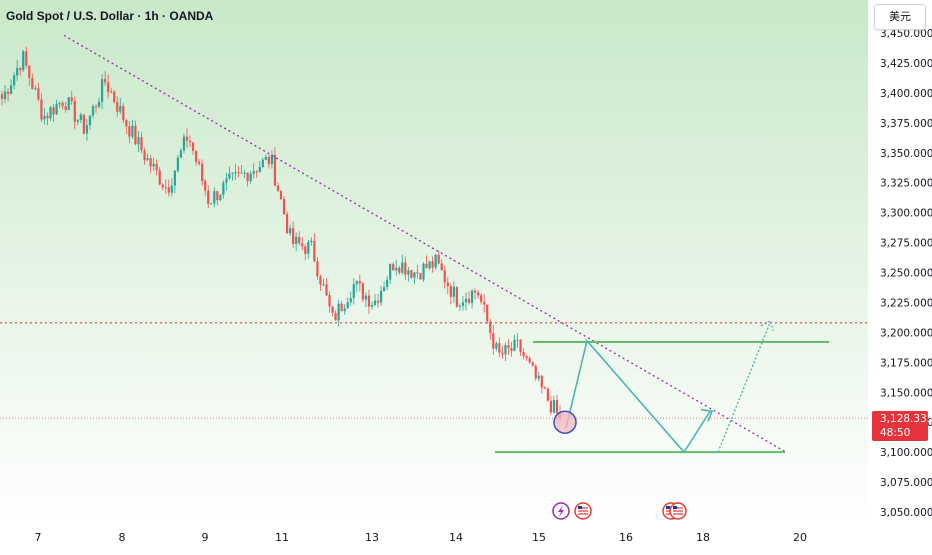  Describe the element at coordinates (906, 303) in the screenshot. I see `y-tick-label: 3,225.000` at that location.